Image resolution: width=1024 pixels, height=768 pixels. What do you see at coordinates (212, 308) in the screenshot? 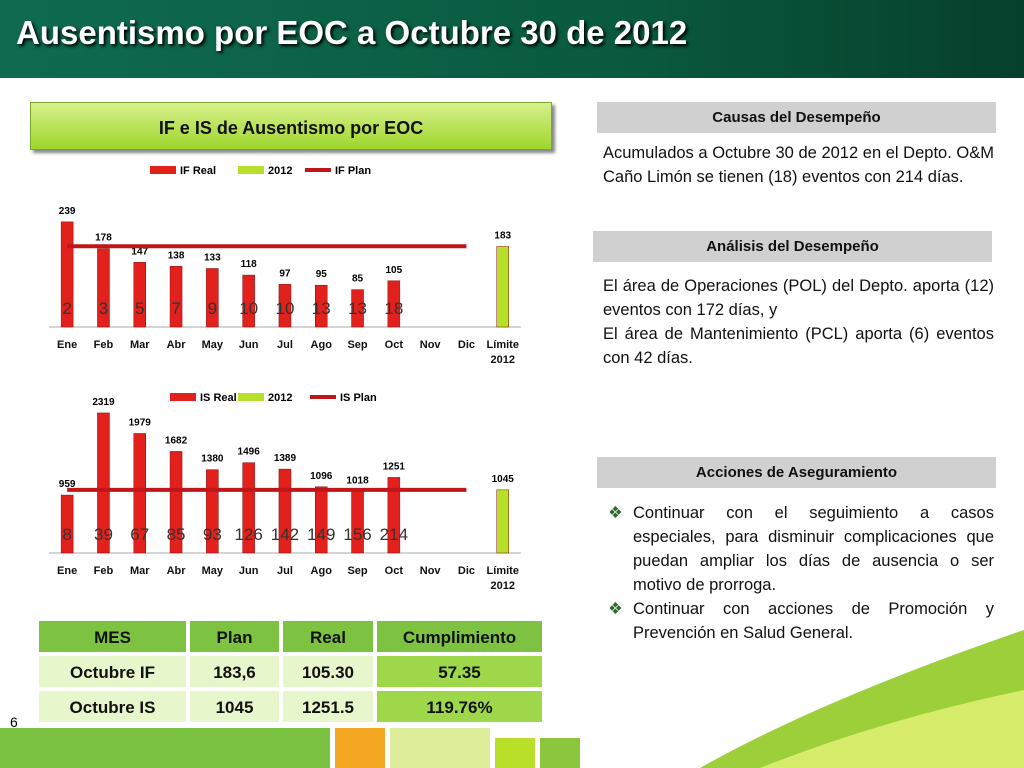
I see `event-label: 9` at bounding box center [212, 308].